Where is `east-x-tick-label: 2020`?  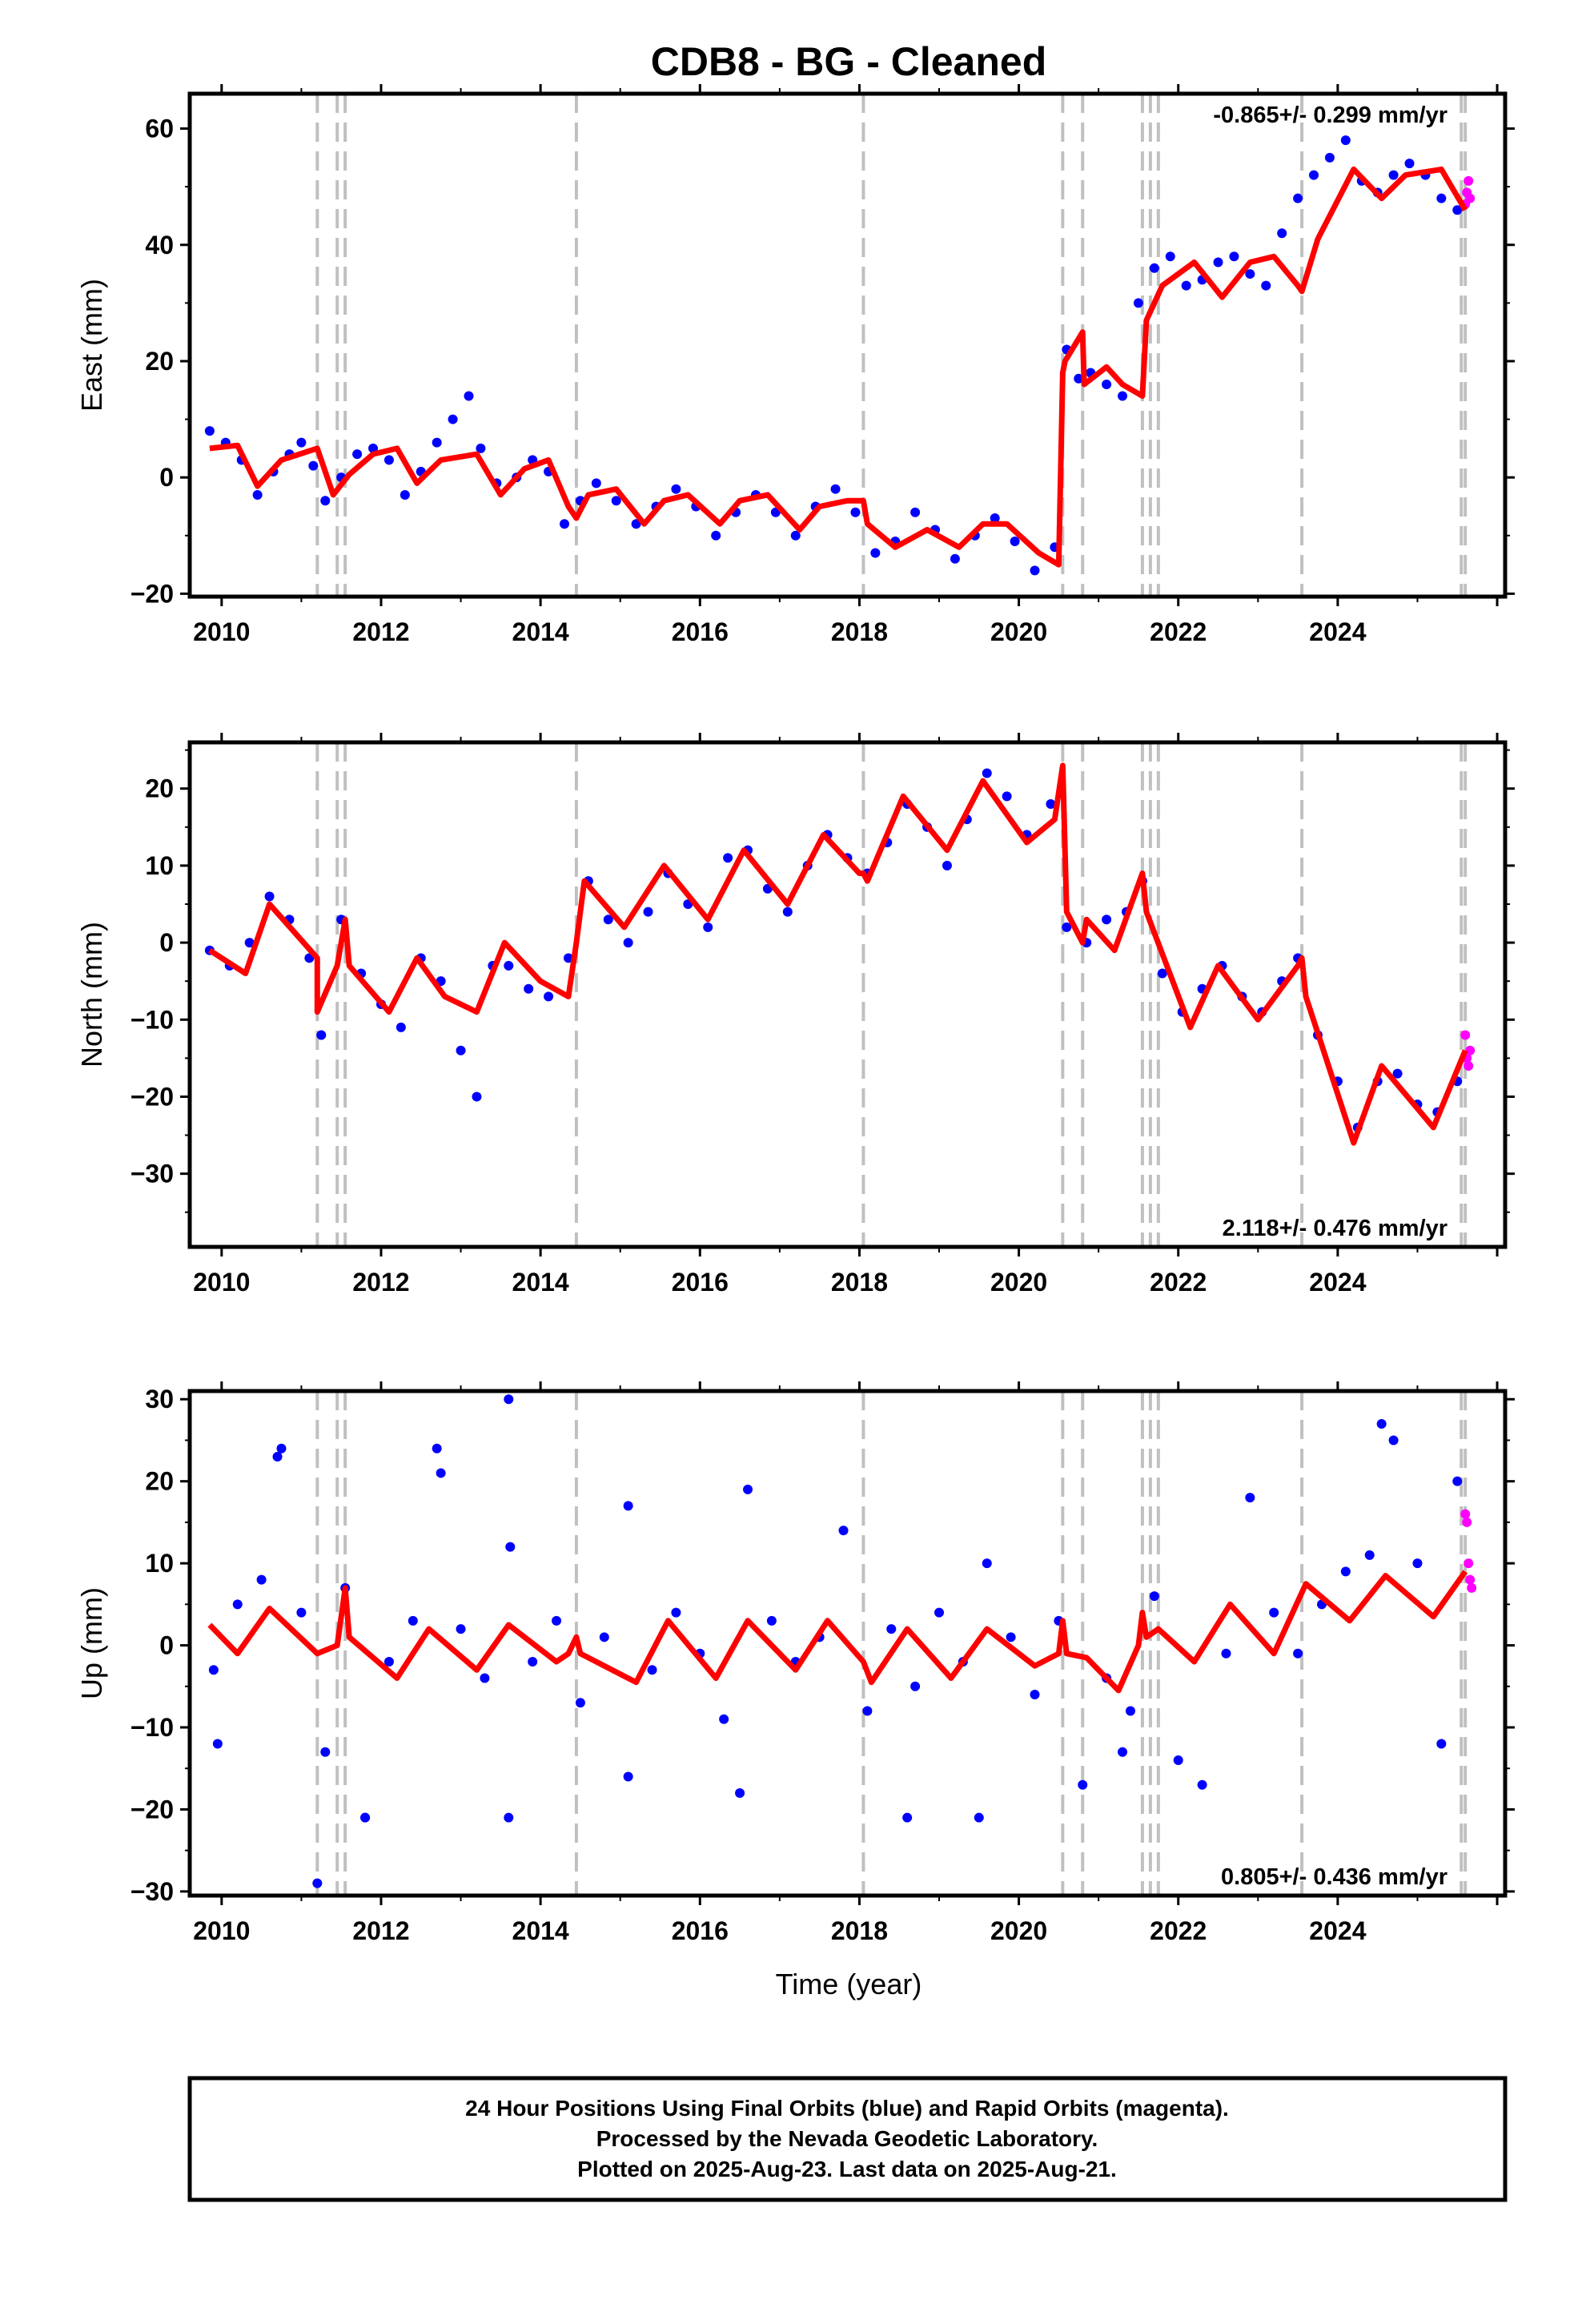
east-x-tick-label: 2020 is located at coordinates (1018, 631).